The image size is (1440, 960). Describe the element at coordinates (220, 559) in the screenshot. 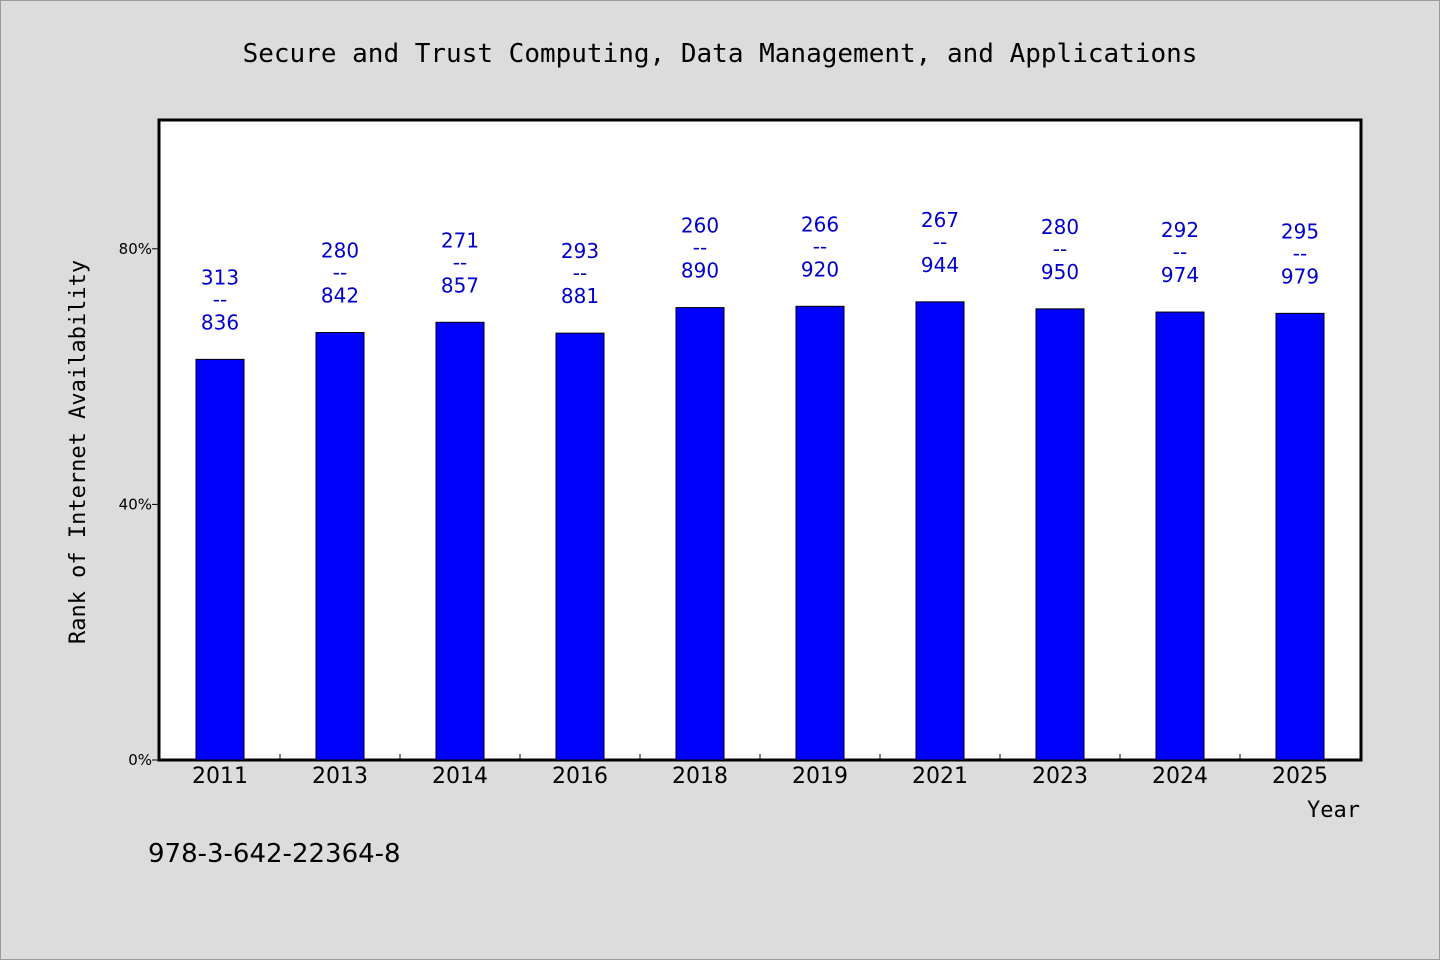

I see `bar-2011` at that location.